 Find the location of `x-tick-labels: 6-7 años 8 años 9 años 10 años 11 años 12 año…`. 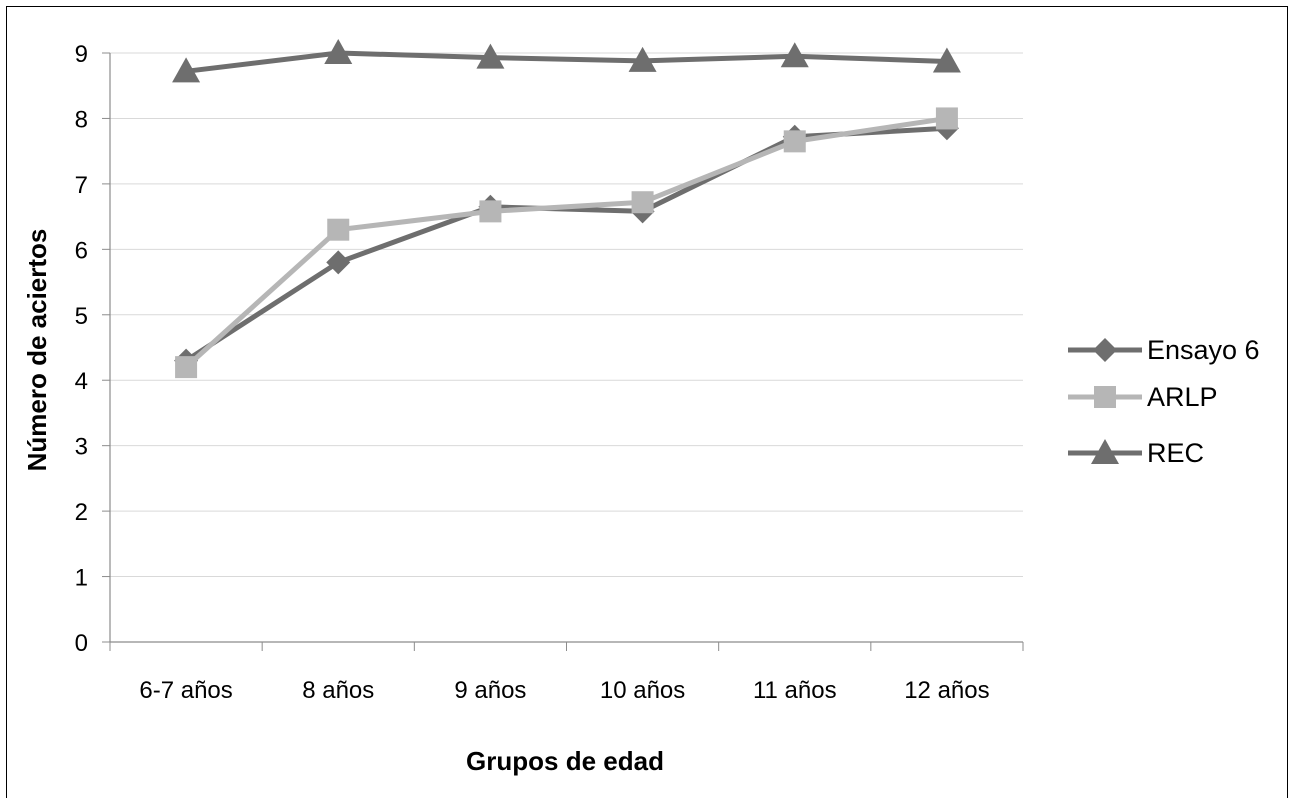

x-tick-labels: 6-7 años 8 años 9 años 10 años 11 años 12 año… is located at coordinates (564, 690).